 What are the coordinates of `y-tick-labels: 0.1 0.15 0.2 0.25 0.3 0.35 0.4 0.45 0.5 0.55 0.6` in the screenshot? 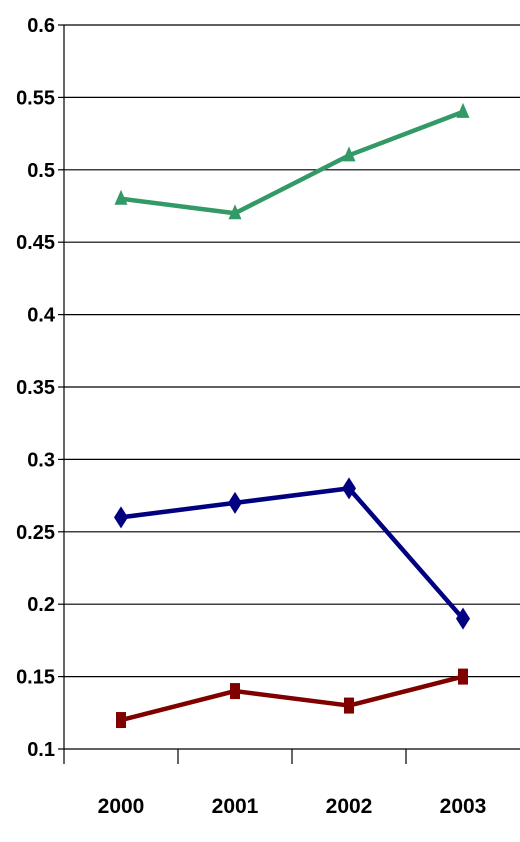 It's located at (36, 388).